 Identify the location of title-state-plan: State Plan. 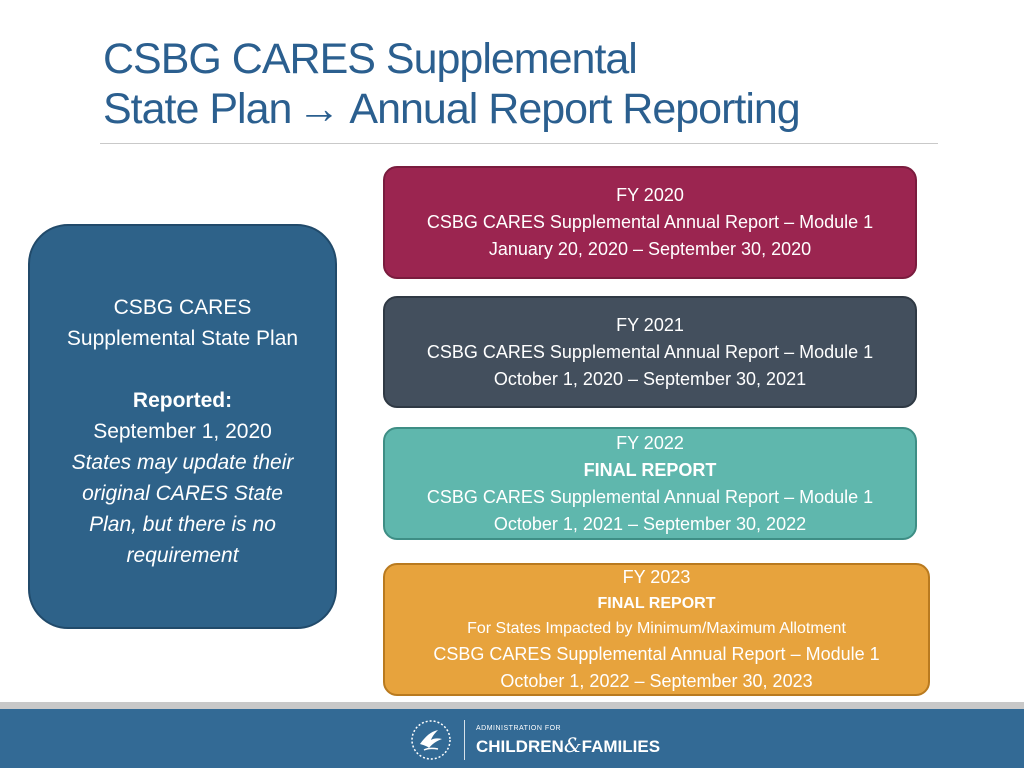
(197, 109).